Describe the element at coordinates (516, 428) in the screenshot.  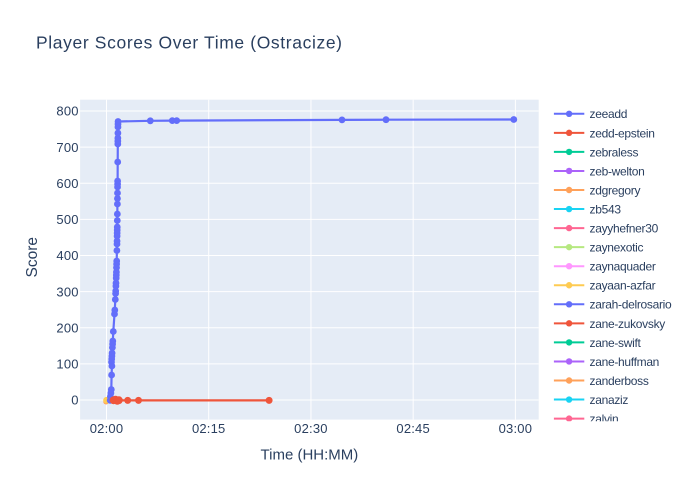
I see `svg-text: 03:00` at that location.